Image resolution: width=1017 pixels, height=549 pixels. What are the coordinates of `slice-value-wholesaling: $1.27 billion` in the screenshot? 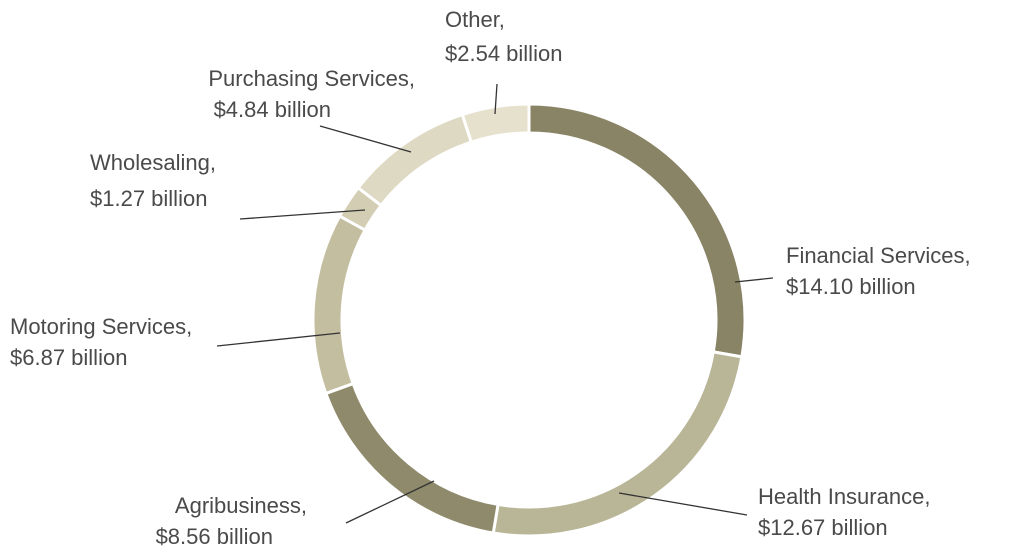 It's located at (148, 198).